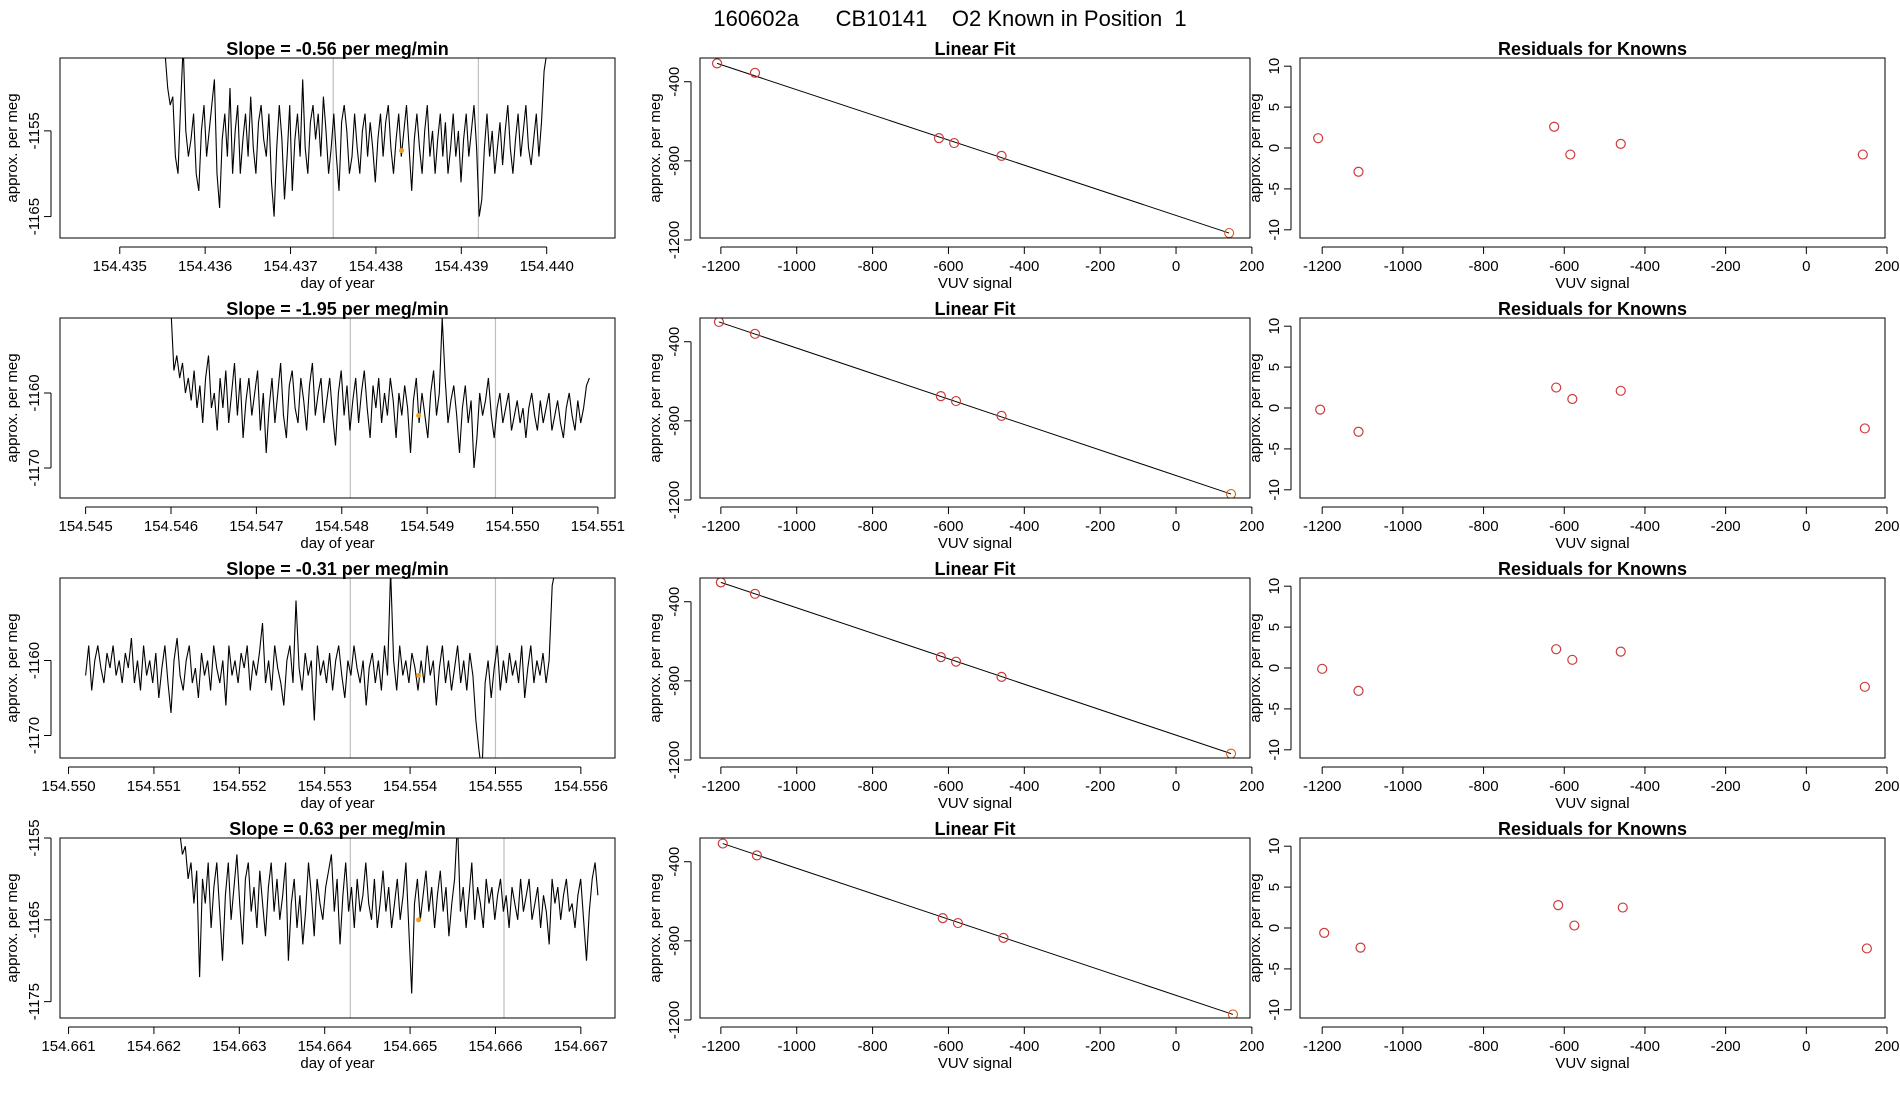  I want to click on fit-point-overlay, so click(1231, 753).